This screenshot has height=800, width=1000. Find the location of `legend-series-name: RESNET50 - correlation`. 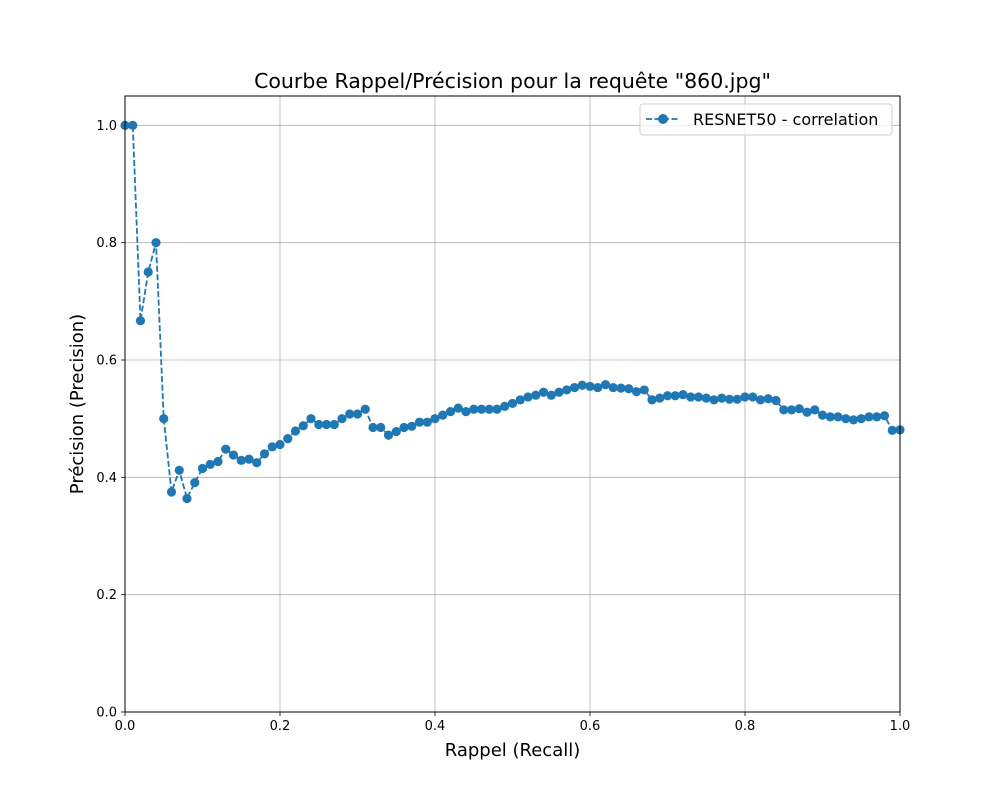

legend-series-name: RESNET50 - correlation is located at coordinates (785, 119).